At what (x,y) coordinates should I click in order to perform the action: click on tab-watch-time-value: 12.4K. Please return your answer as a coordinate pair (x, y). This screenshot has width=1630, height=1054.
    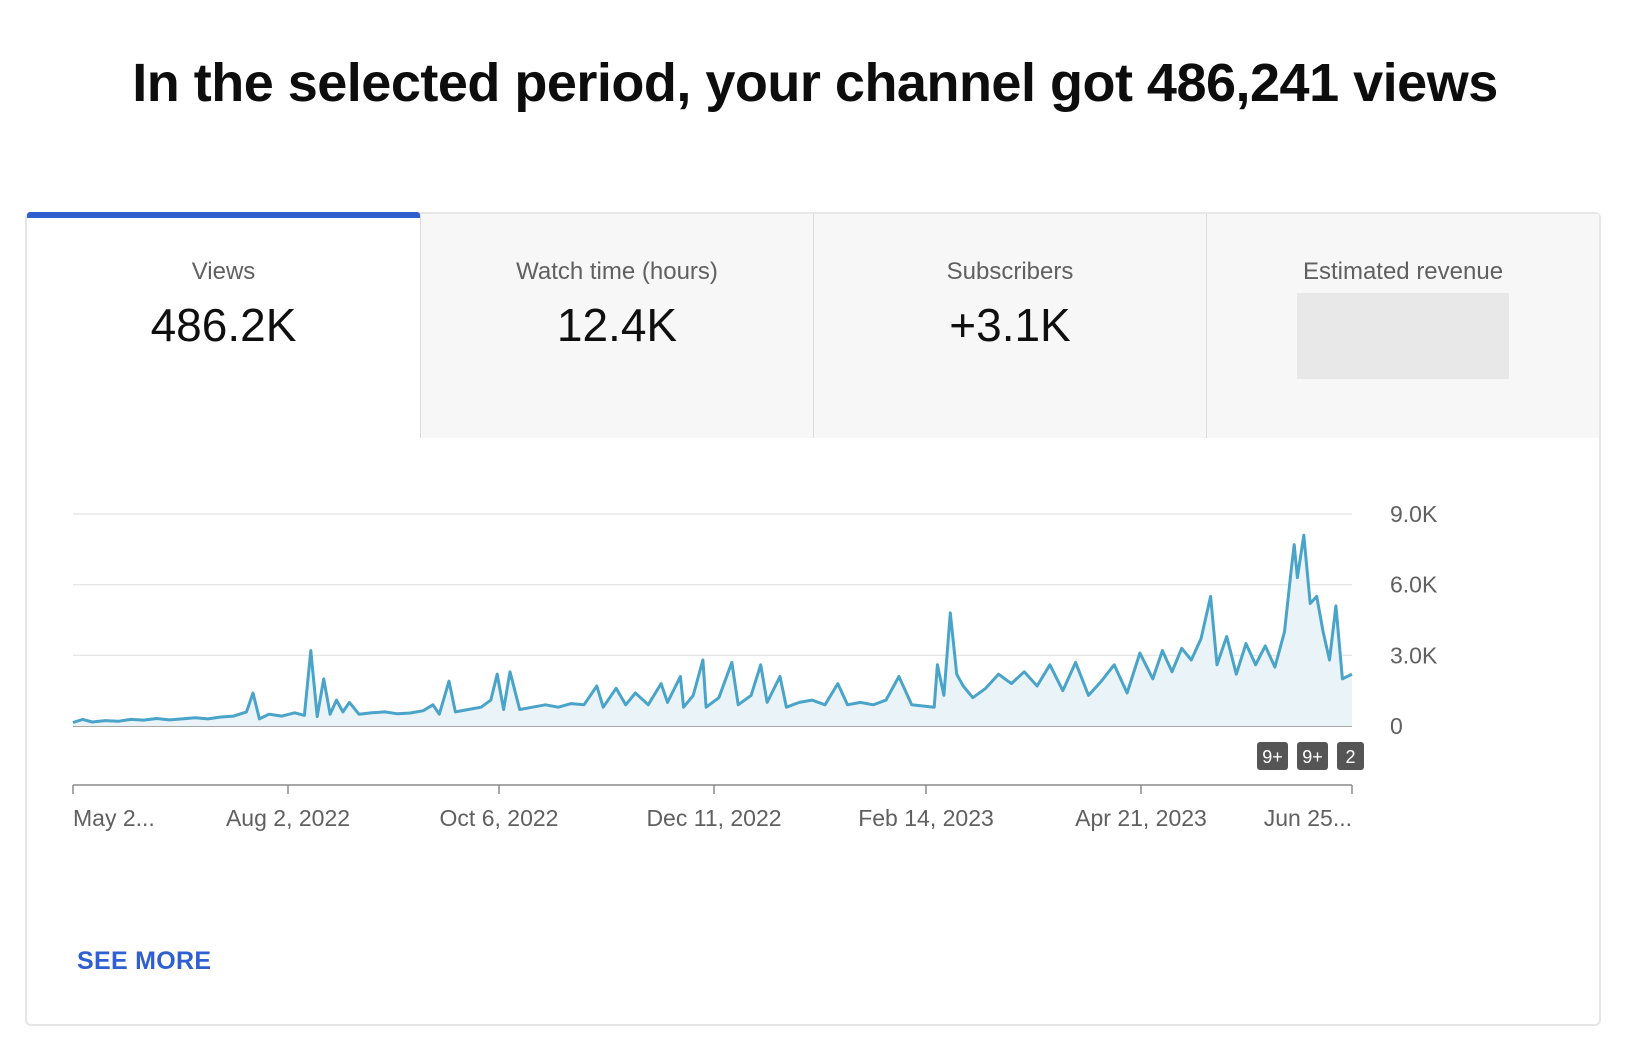
    Looking at the image, I should click on (617, 325).